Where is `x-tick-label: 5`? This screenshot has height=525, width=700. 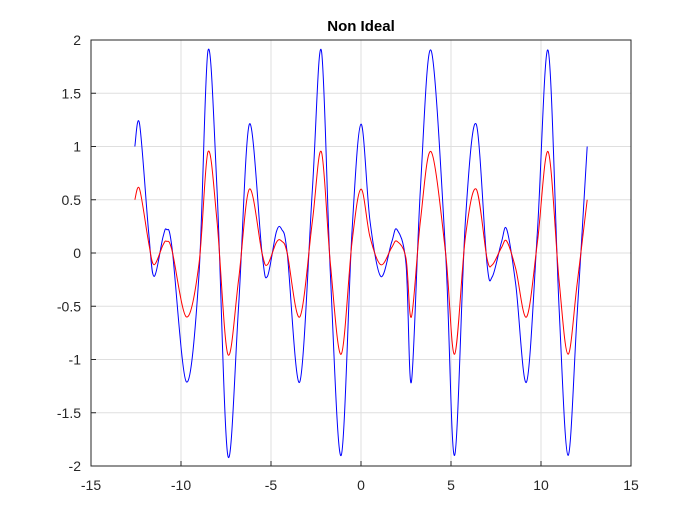
x-tick-label: 5 is located at coordinates (451, 485).